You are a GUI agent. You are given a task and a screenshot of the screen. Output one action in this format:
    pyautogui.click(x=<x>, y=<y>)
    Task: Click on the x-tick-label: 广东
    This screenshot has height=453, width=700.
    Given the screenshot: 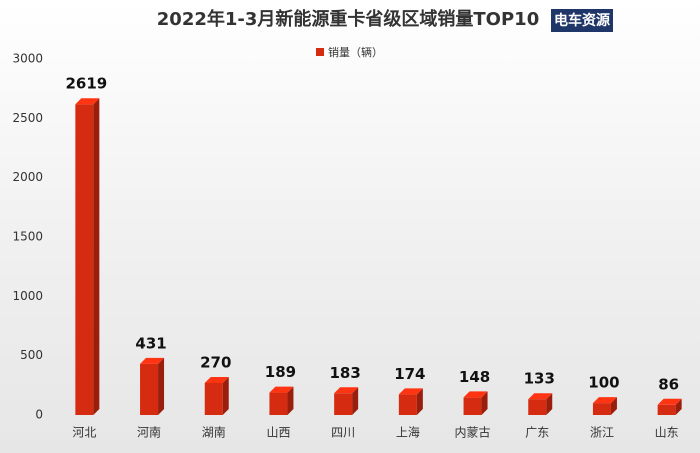 What is the action you would take?
    pyautogui.click(x=537, y=433)
    